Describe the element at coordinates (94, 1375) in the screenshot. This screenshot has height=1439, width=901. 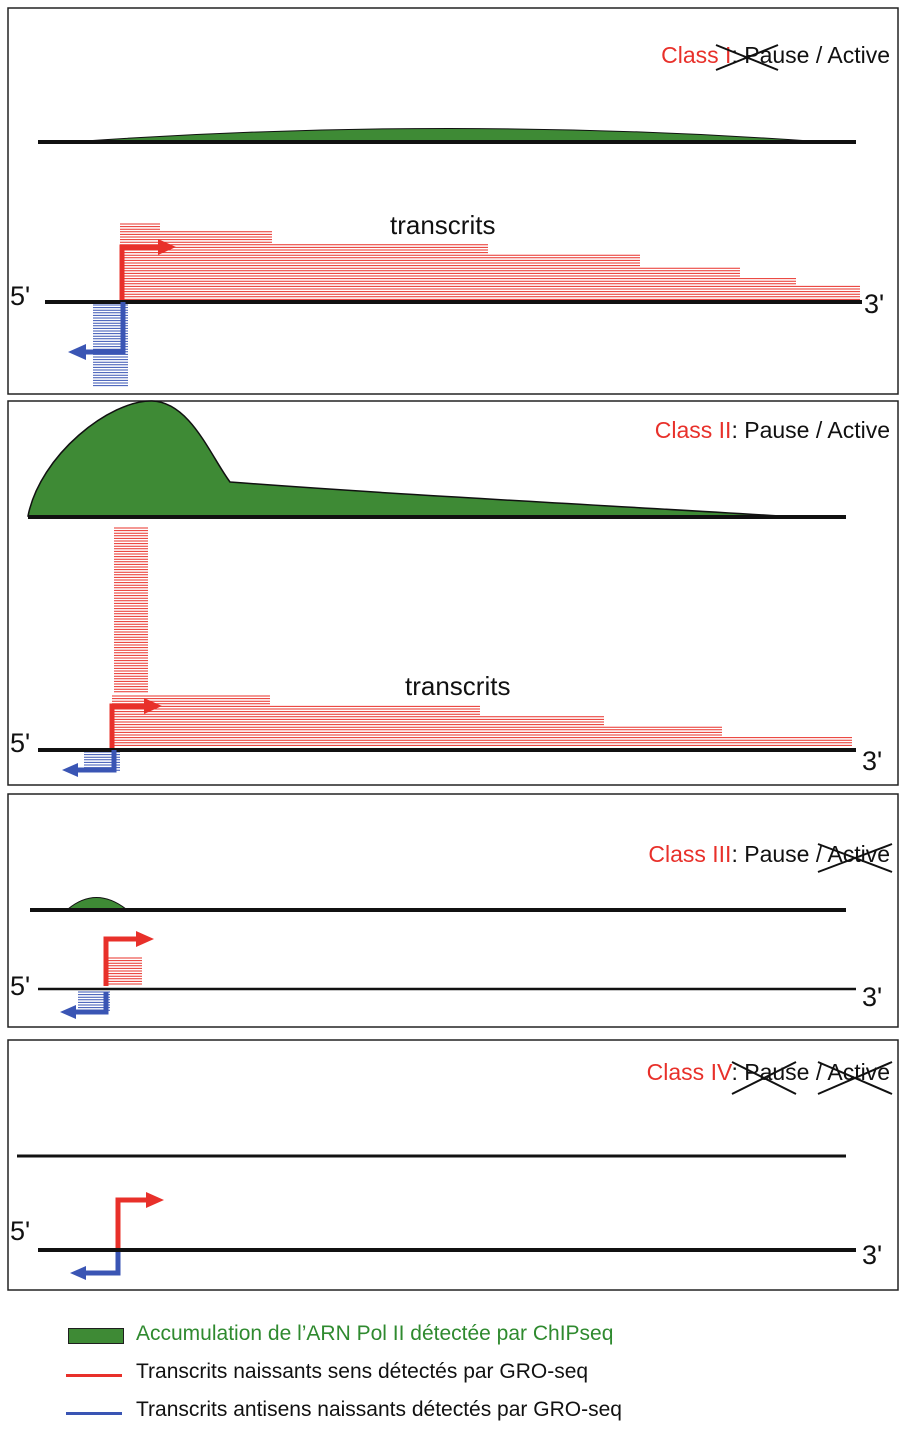
I see `sense-line-swatch` at that location.